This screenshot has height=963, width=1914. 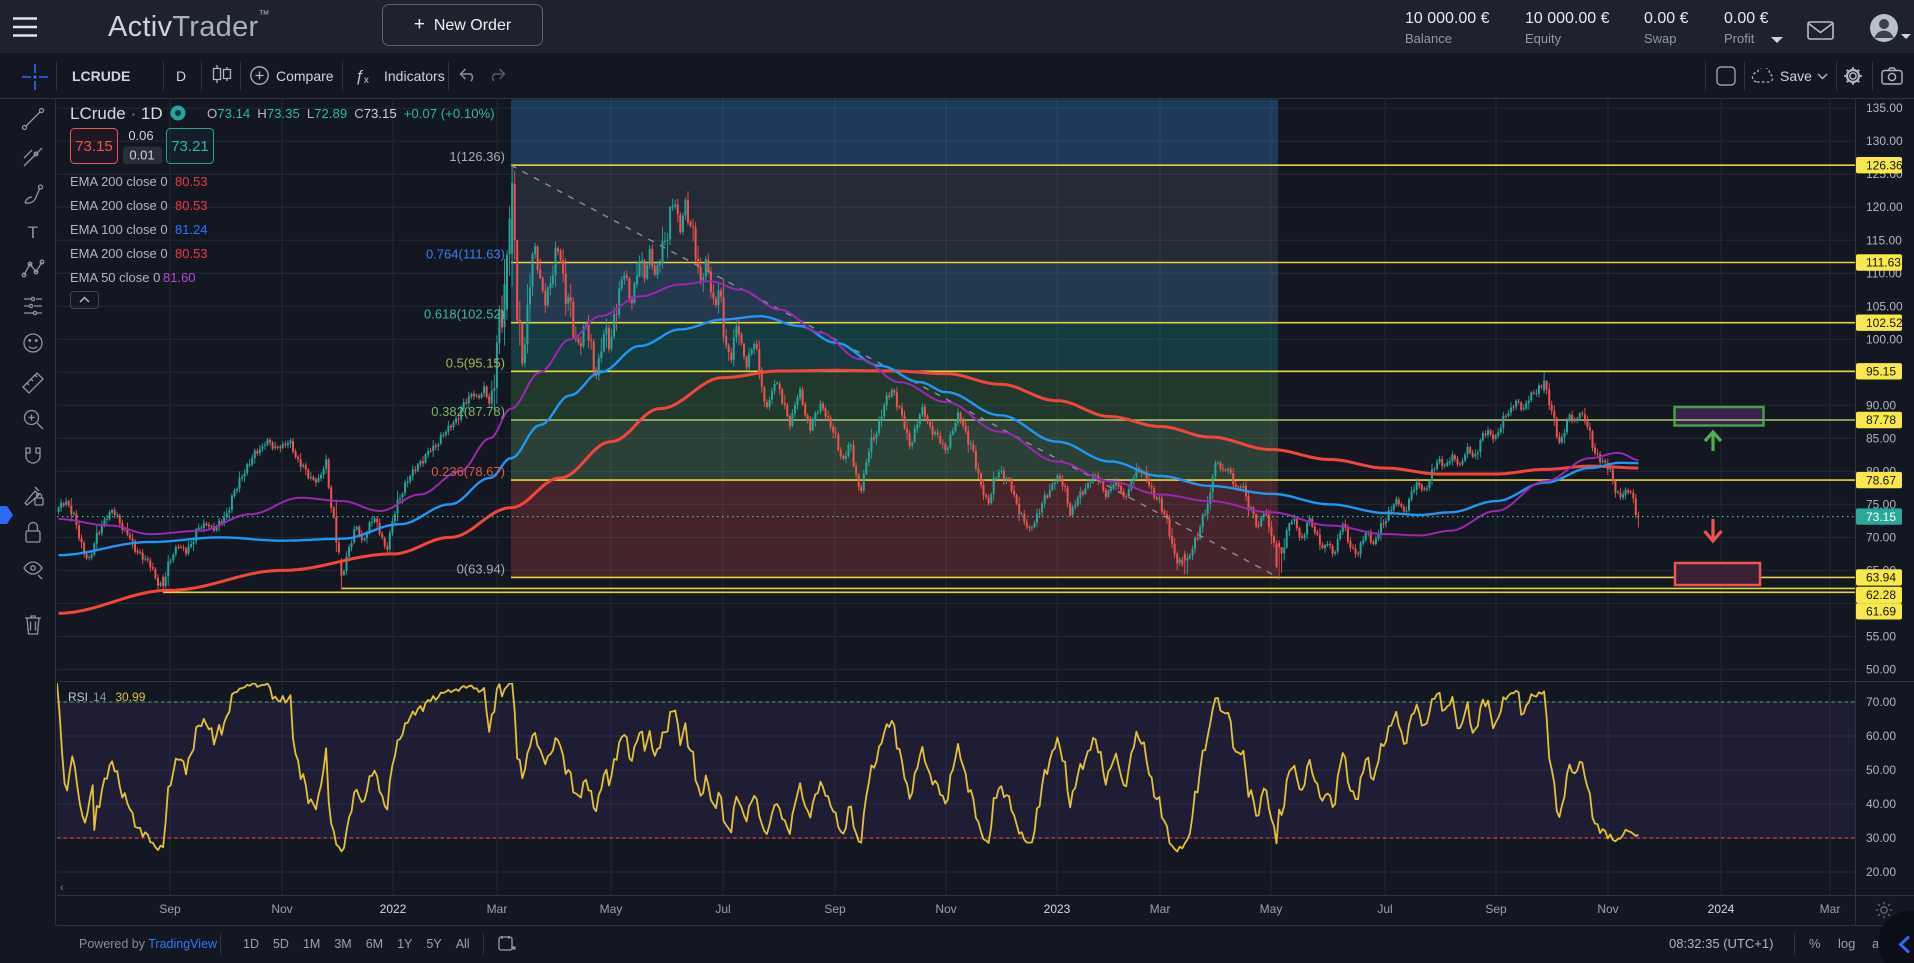 I want to click on svg-text: 65.00, so click(x=1881, y=570).